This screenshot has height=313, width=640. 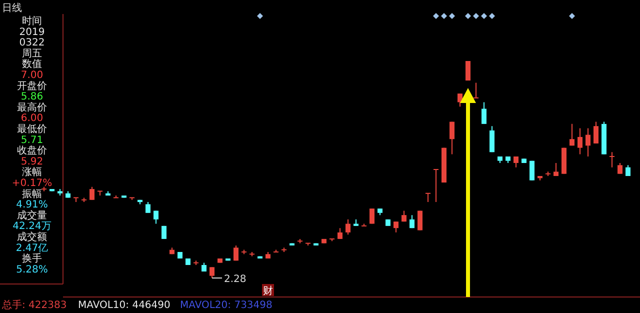 I want to click on text: MAVOL10: 446490, so click(x=124, y=305).